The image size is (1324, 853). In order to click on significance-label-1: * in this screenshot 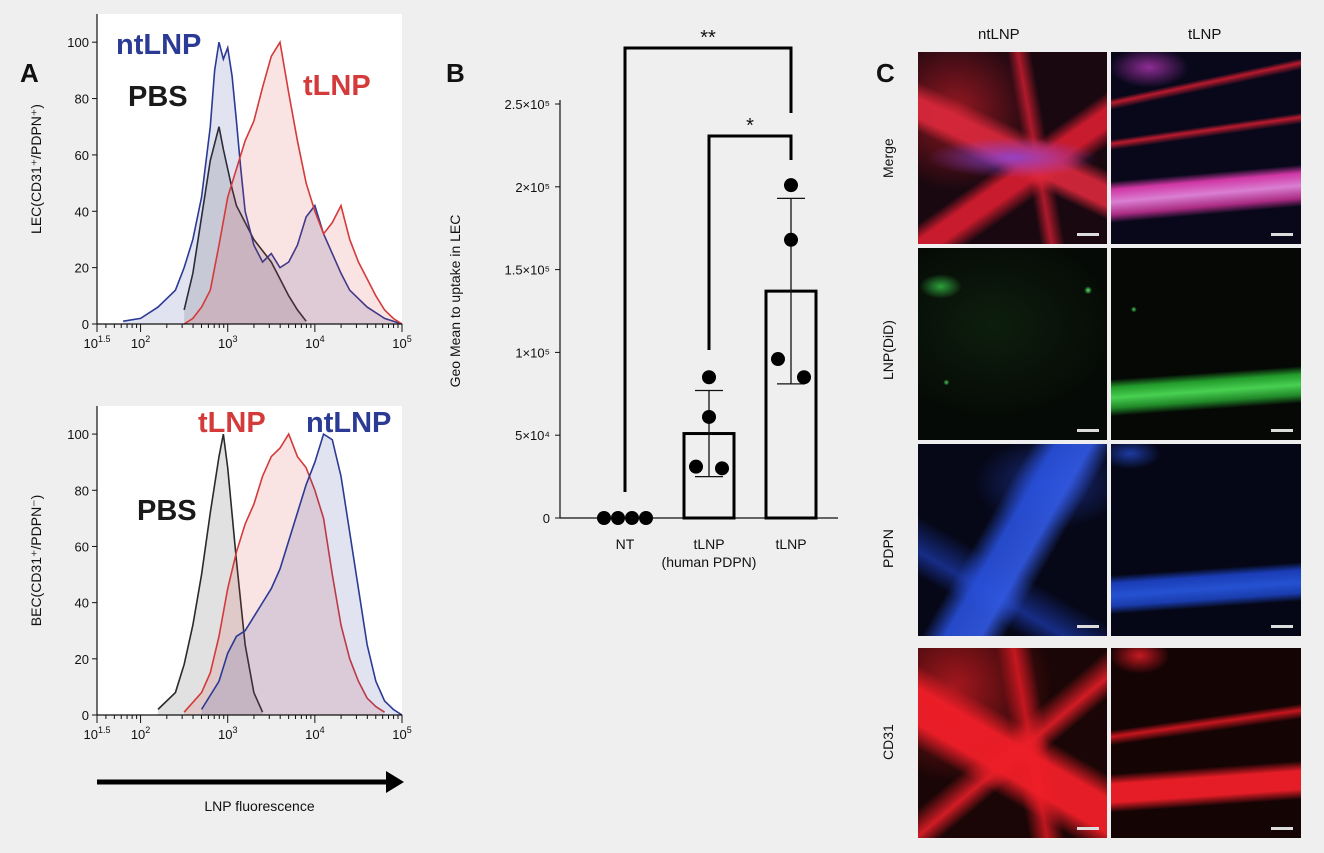, I will do `click(750, 126)`.